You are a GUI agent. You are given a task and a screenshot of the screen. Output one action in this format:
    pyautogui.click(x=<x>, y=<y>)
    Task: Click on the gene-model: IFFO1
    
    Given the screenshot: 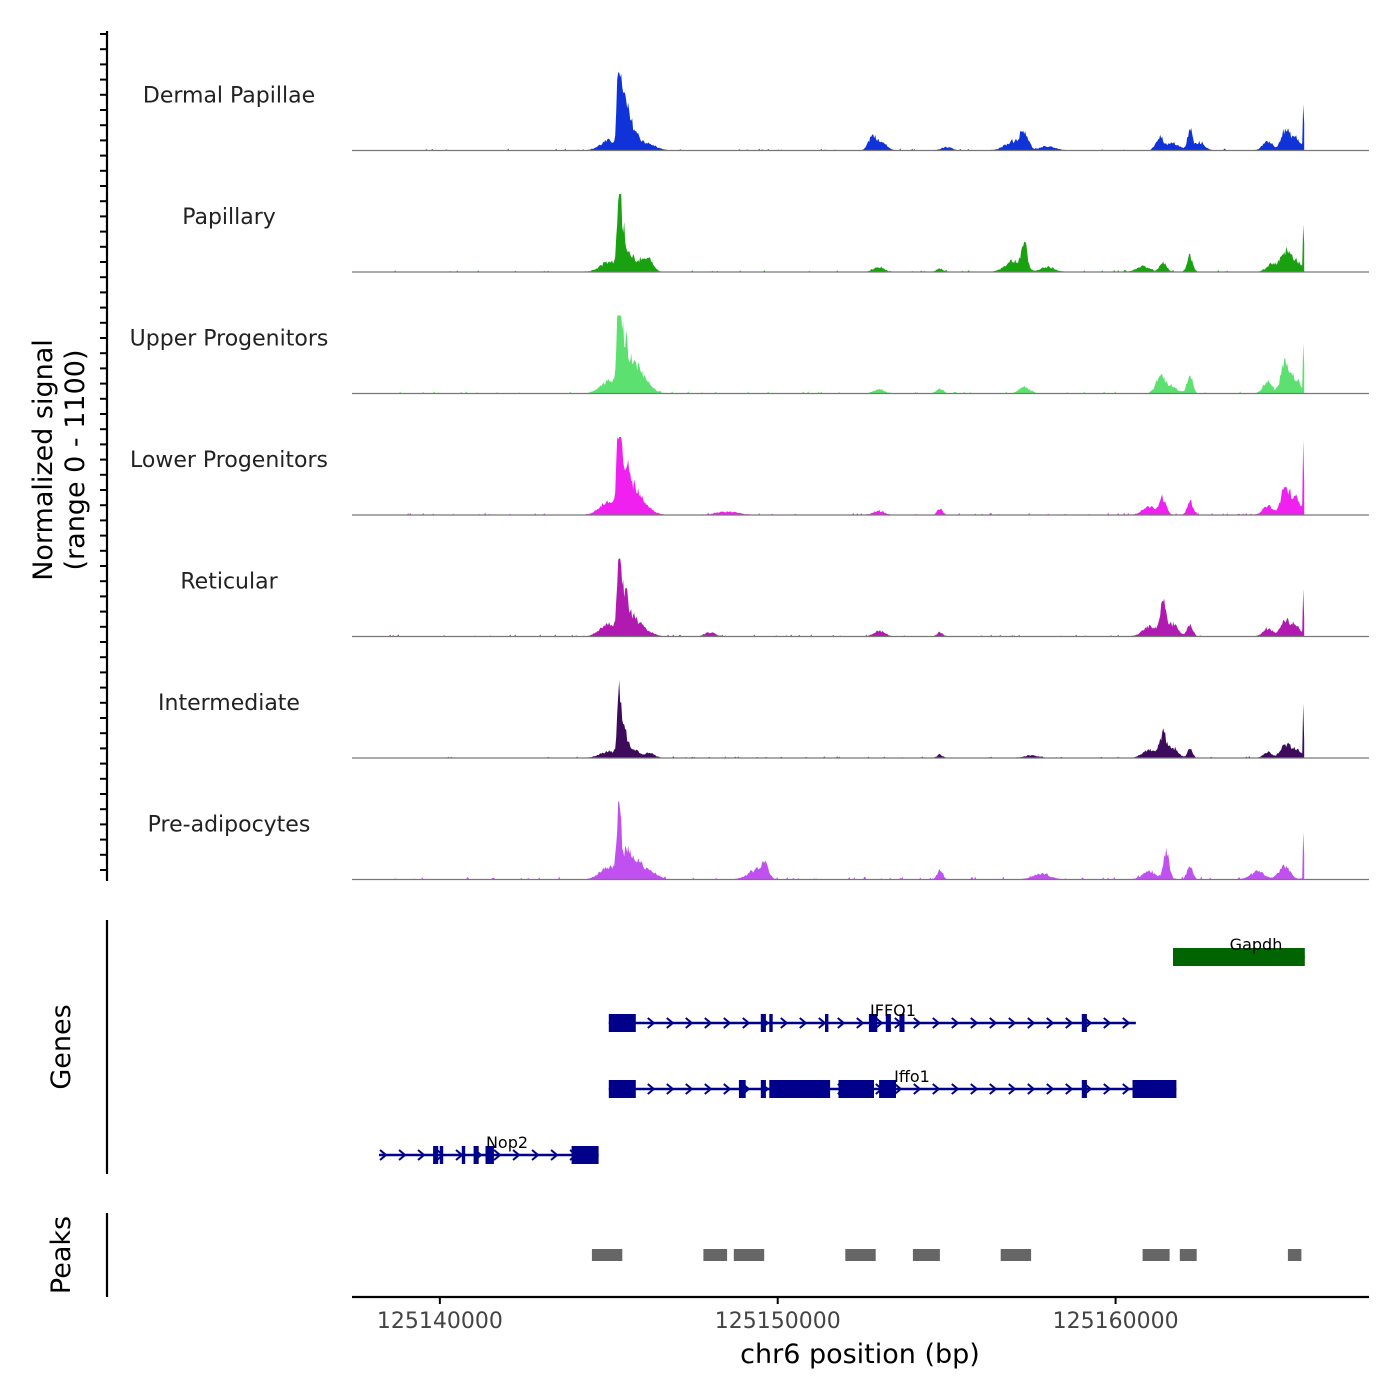 What is the action you would take?
    pyautogui.click(x=872, y=1016)
    